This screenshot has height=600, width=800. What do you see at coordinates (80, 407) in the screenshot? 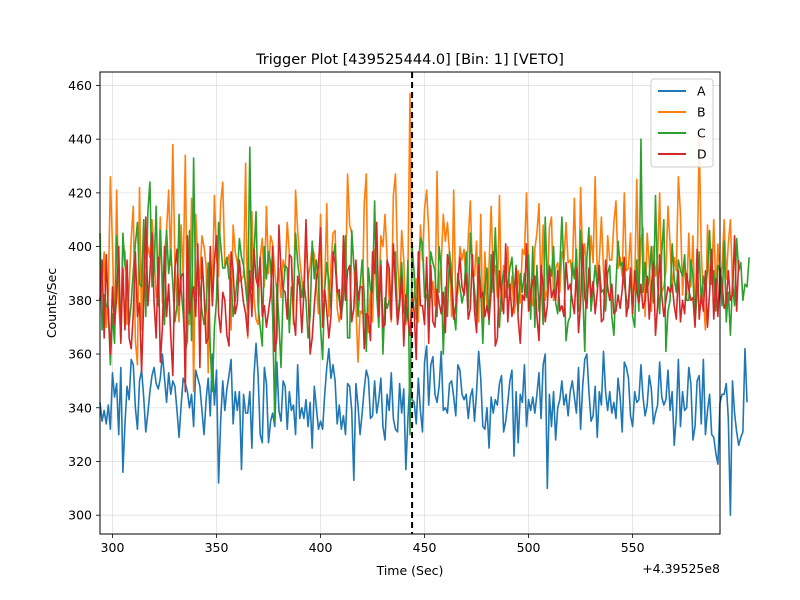
I see `y-tick-label: 340` at bounding box center [80, 407].